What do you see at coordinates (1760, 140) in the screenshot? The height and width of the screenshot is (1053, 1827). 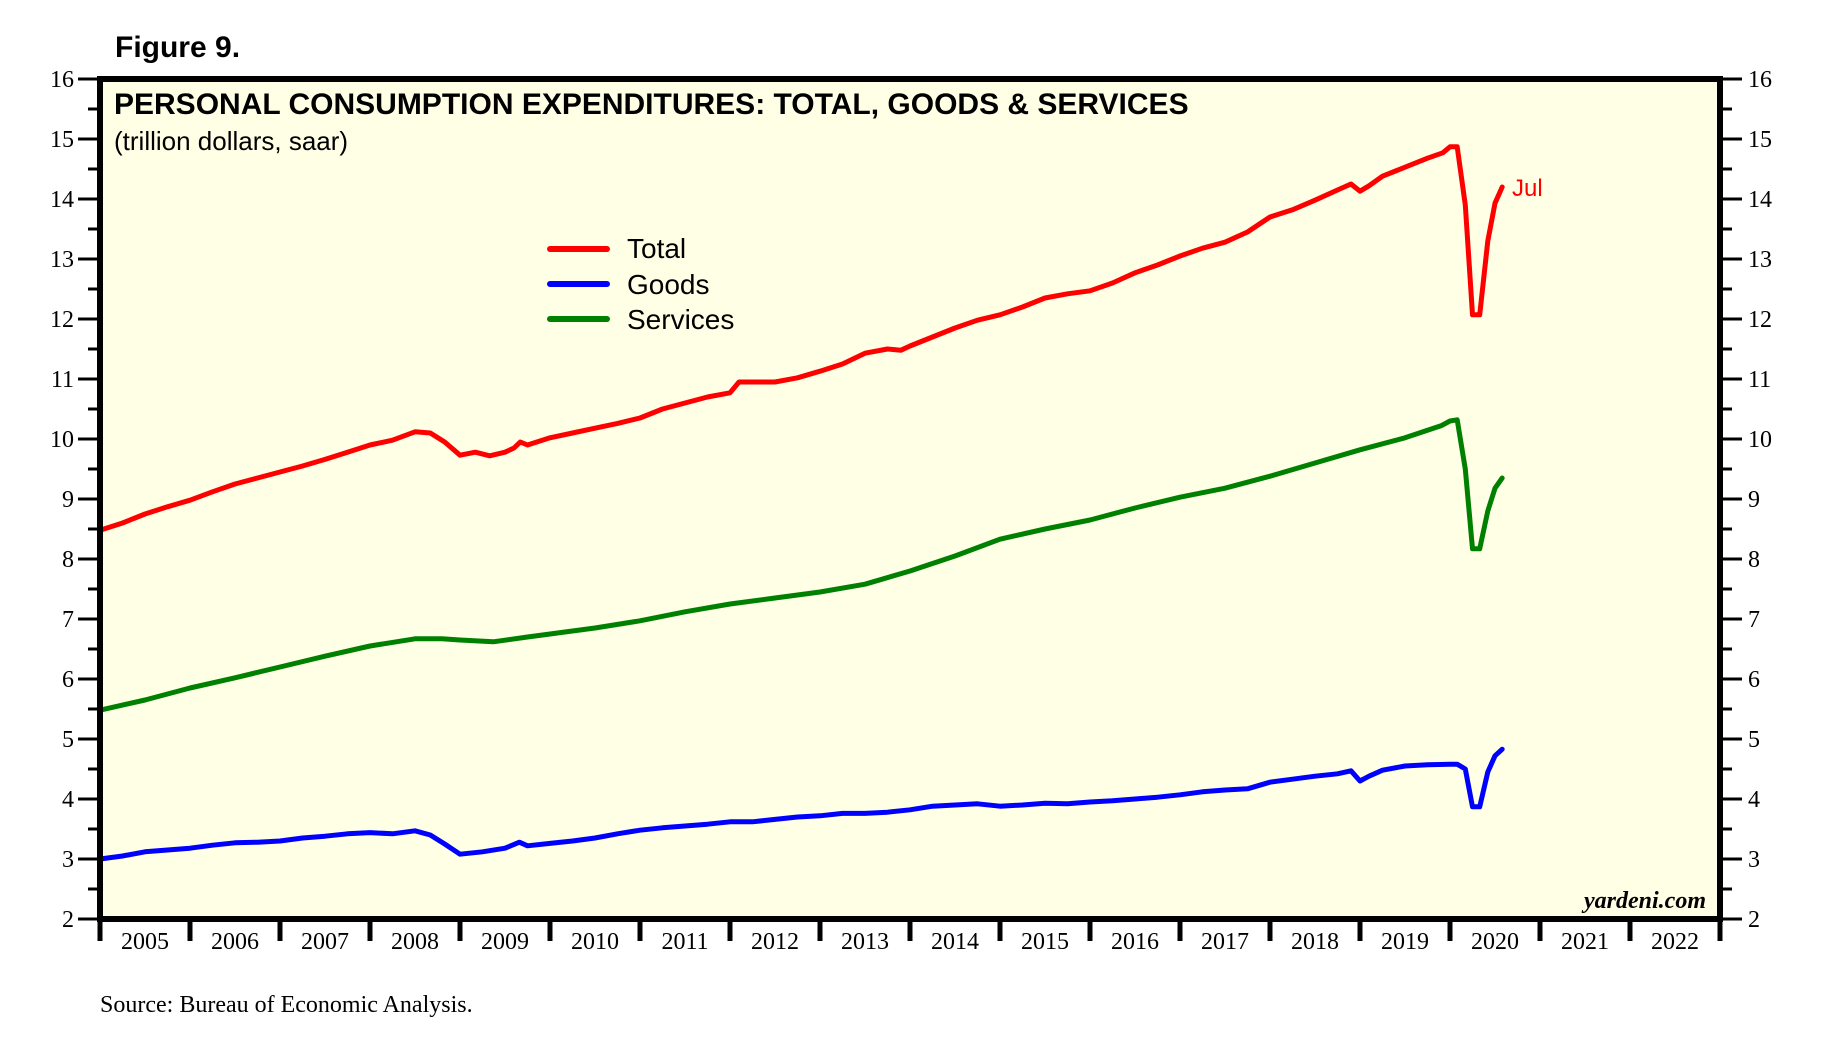 I see `y-tick-label-right: 15` at bounding box center [1760, 140].